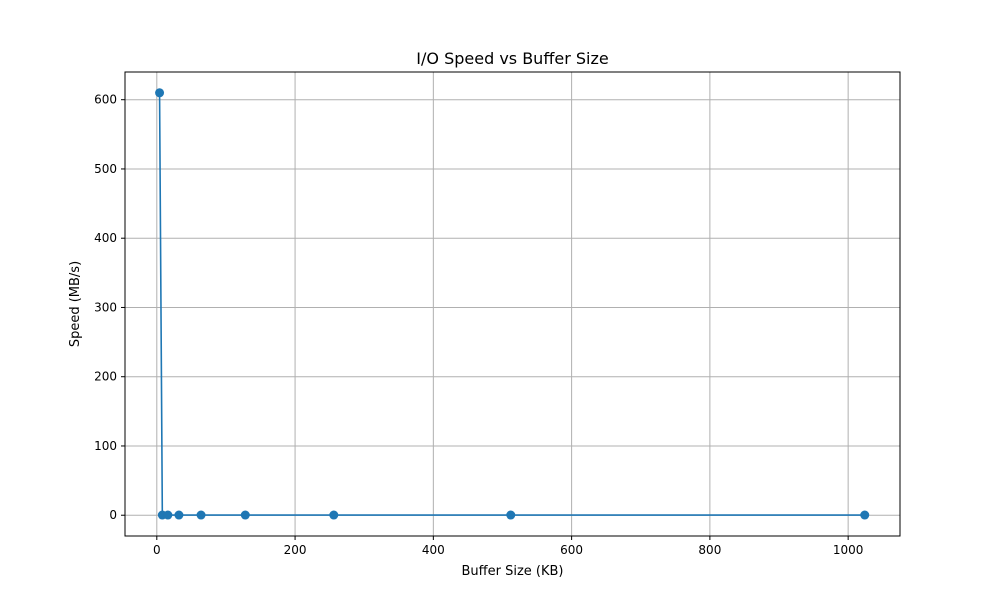 The width and height of the screenshot is (1000, 600). Describe the element at coordinates (105, 377) in the screenshot. I see `y-tick-label: 200` at that location.